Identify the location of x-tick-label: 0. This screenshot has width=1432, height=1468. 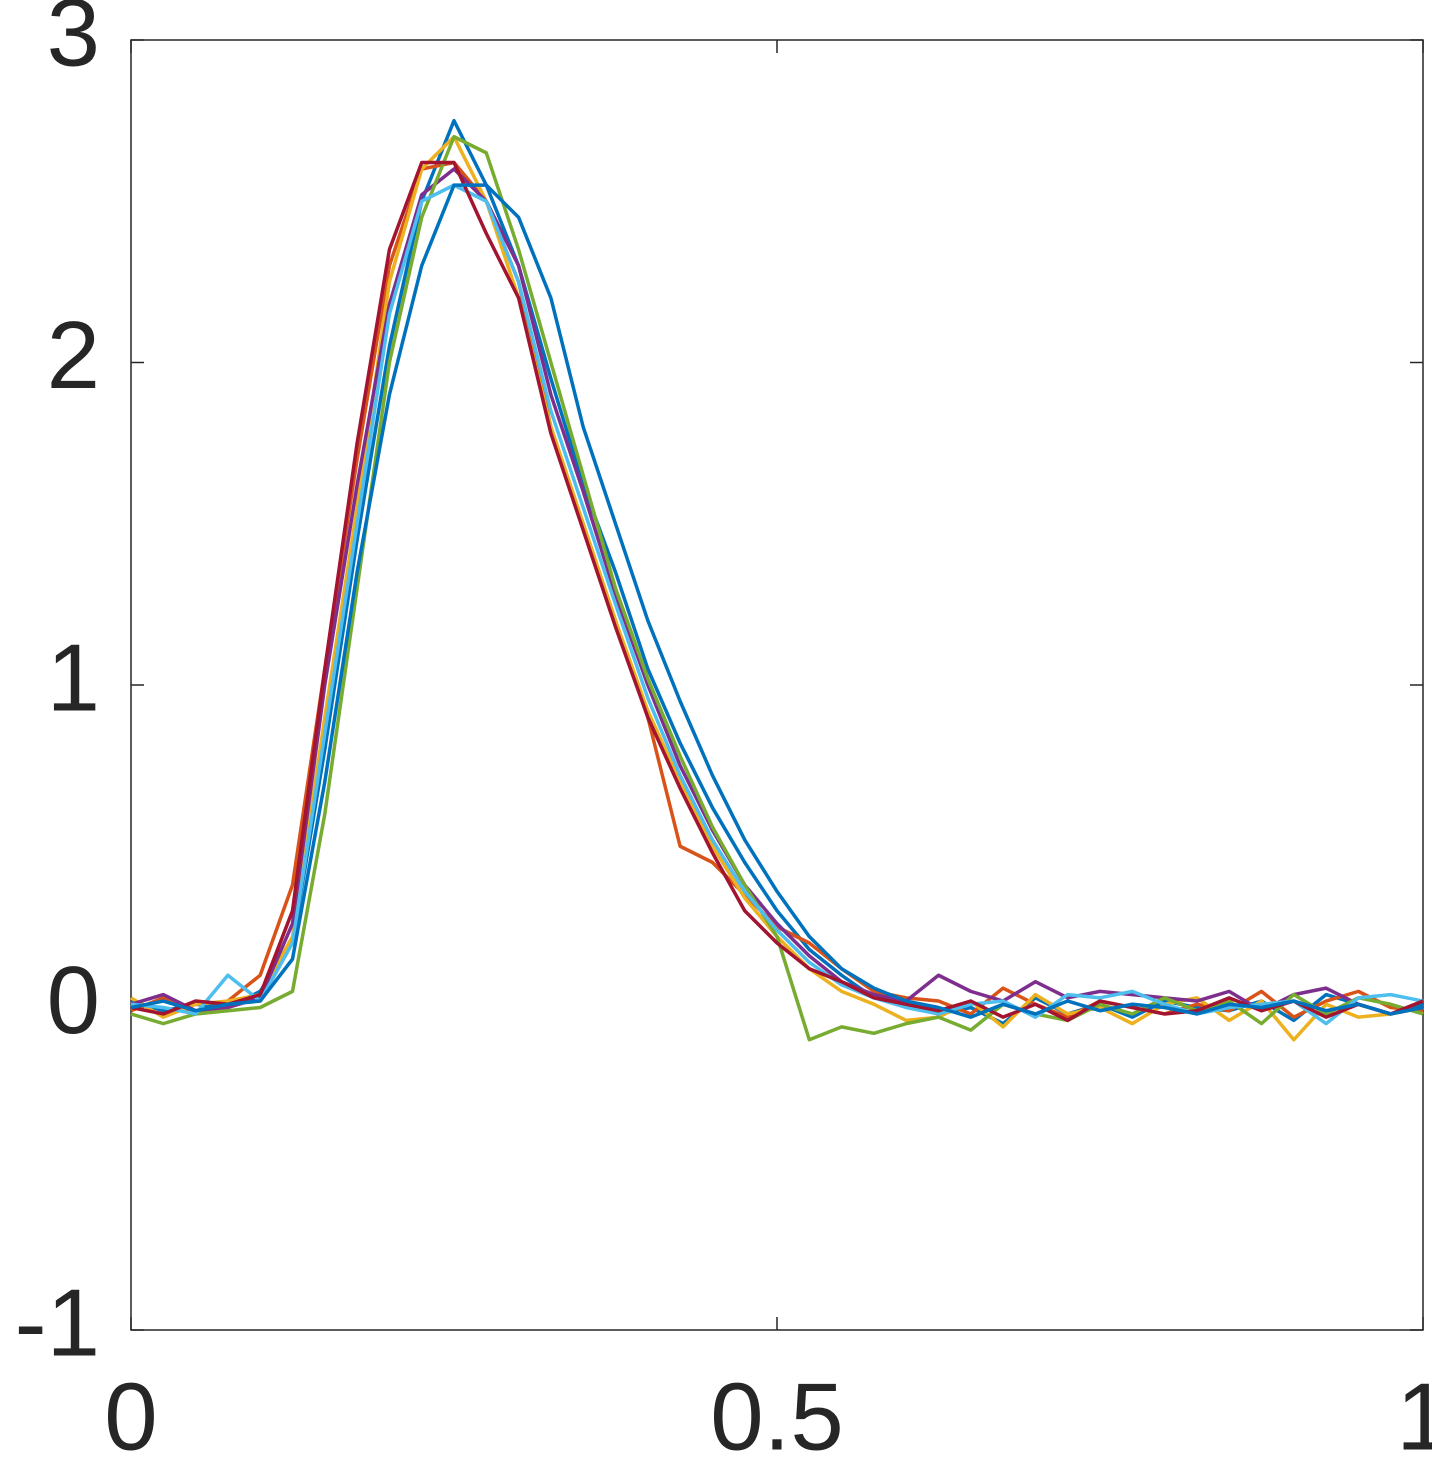
(130, 1415).